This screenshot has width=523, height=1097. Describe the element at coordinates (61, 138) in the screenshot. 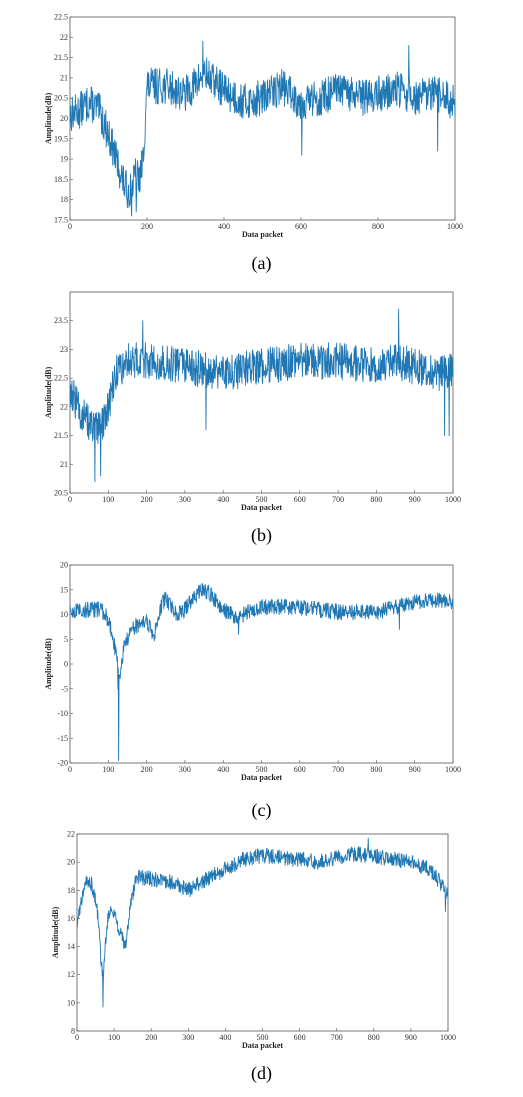

I see `y-tick-label: 19.5` at that location.